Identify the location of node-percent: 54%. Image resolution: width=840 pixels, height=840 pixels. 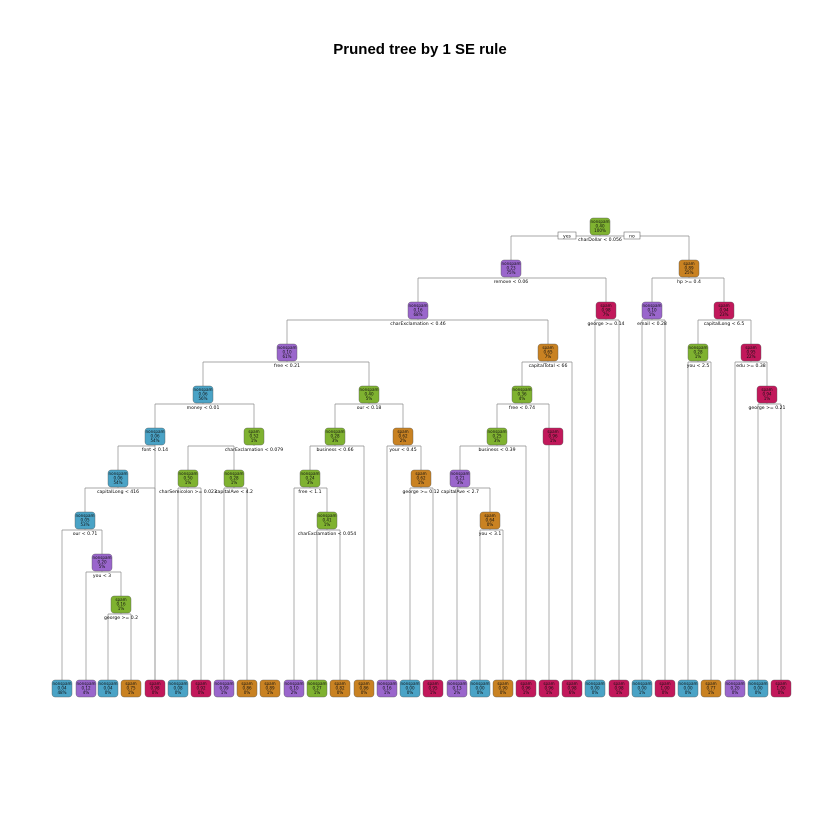
(117, 482).